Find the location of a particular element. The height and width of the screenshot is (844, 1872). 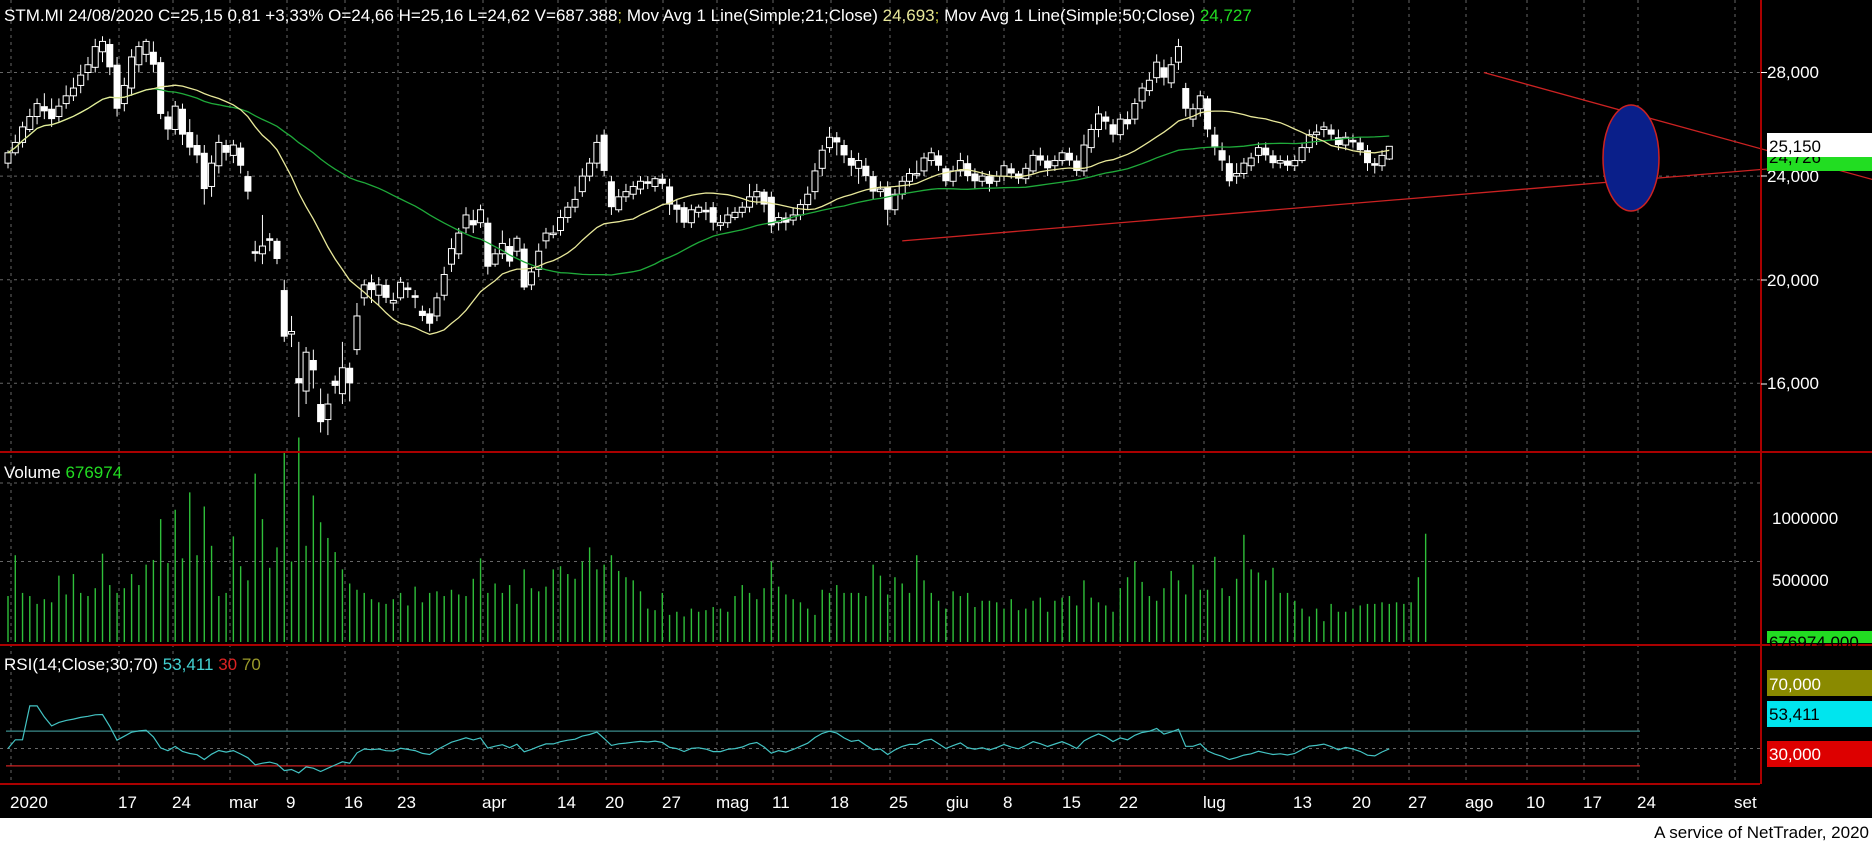

close-badge is located at coordinates (1819, 145).